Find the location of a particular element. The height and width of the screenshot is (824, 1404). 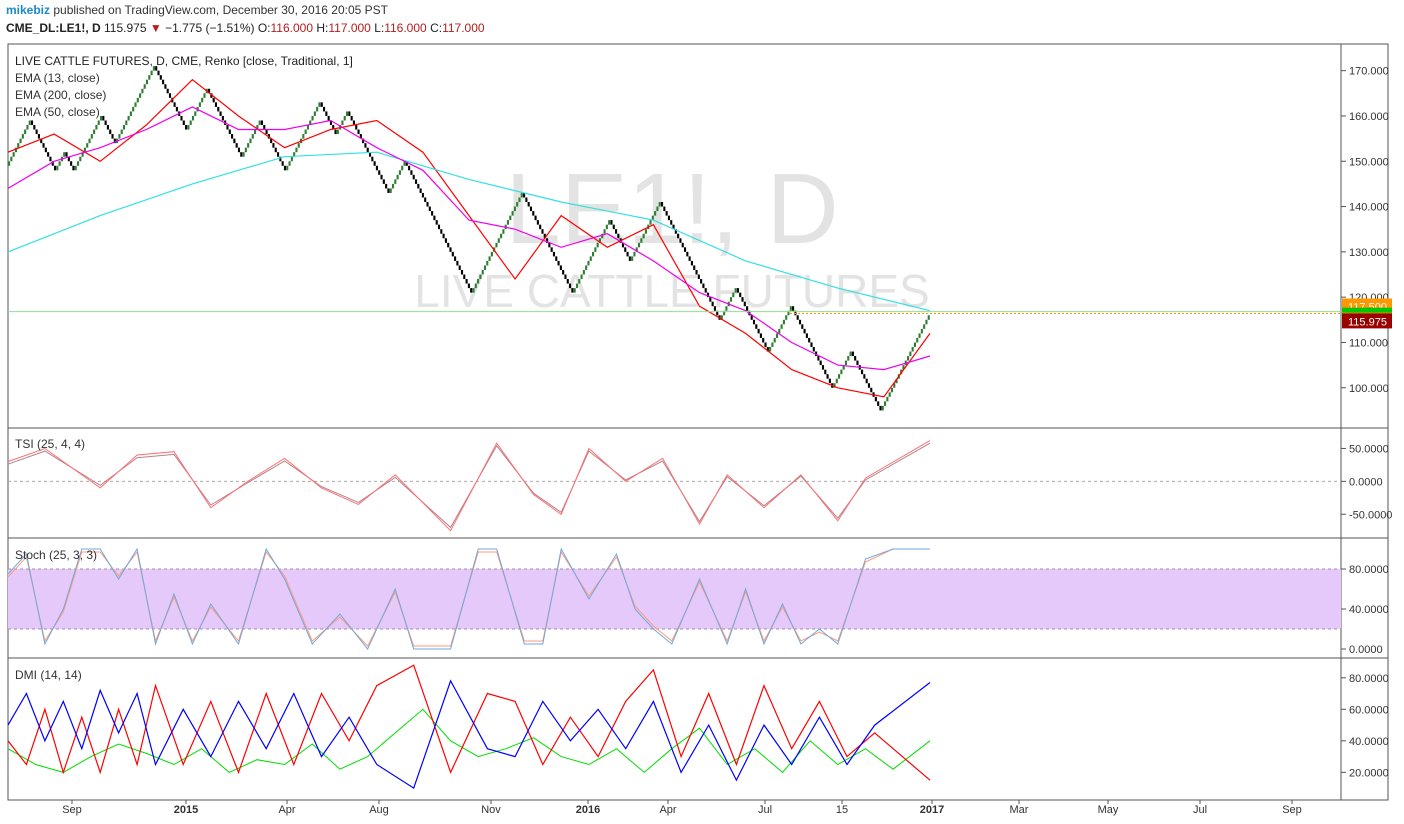

low-label: L: is located at coordinates (379, 28).